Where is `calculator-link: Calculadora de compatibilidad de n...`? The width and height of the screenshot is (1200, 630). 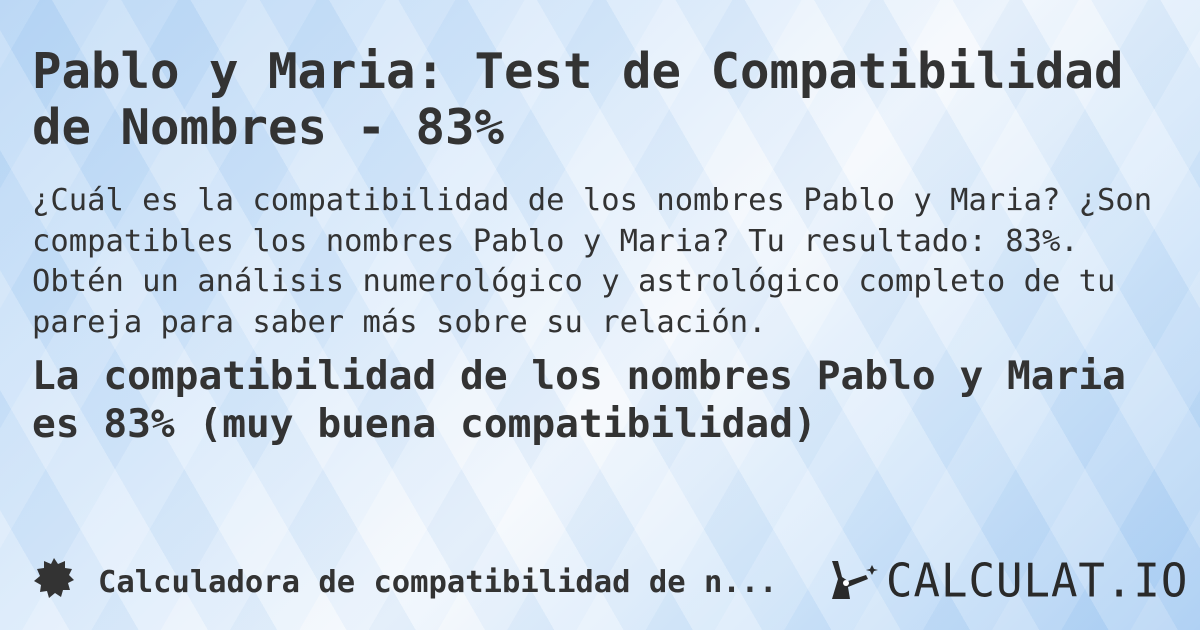 calculator-link: Calculadora de compatibilidad de n... is located at coordinates (404, 582).